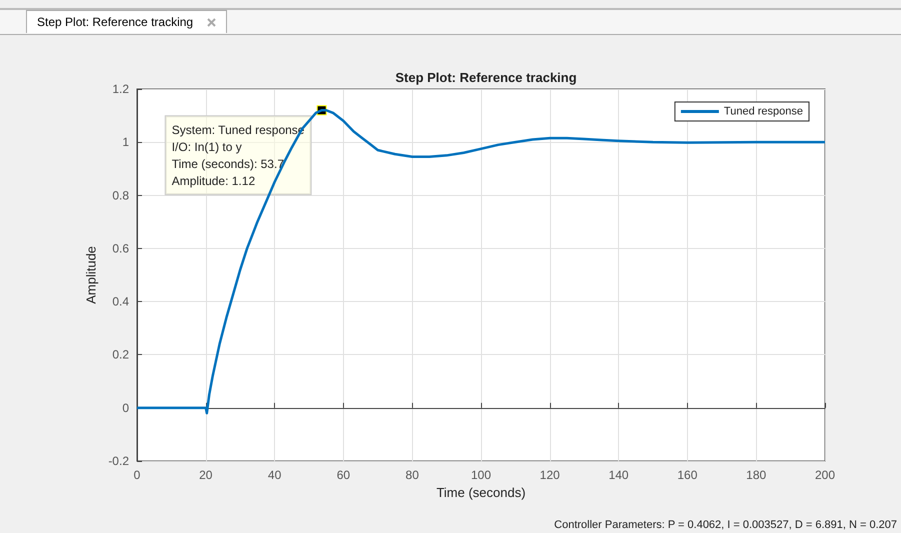  Describe the element at coordinates (618, 475) in the screenshot. I see `x-tick-label: 140` at that location.